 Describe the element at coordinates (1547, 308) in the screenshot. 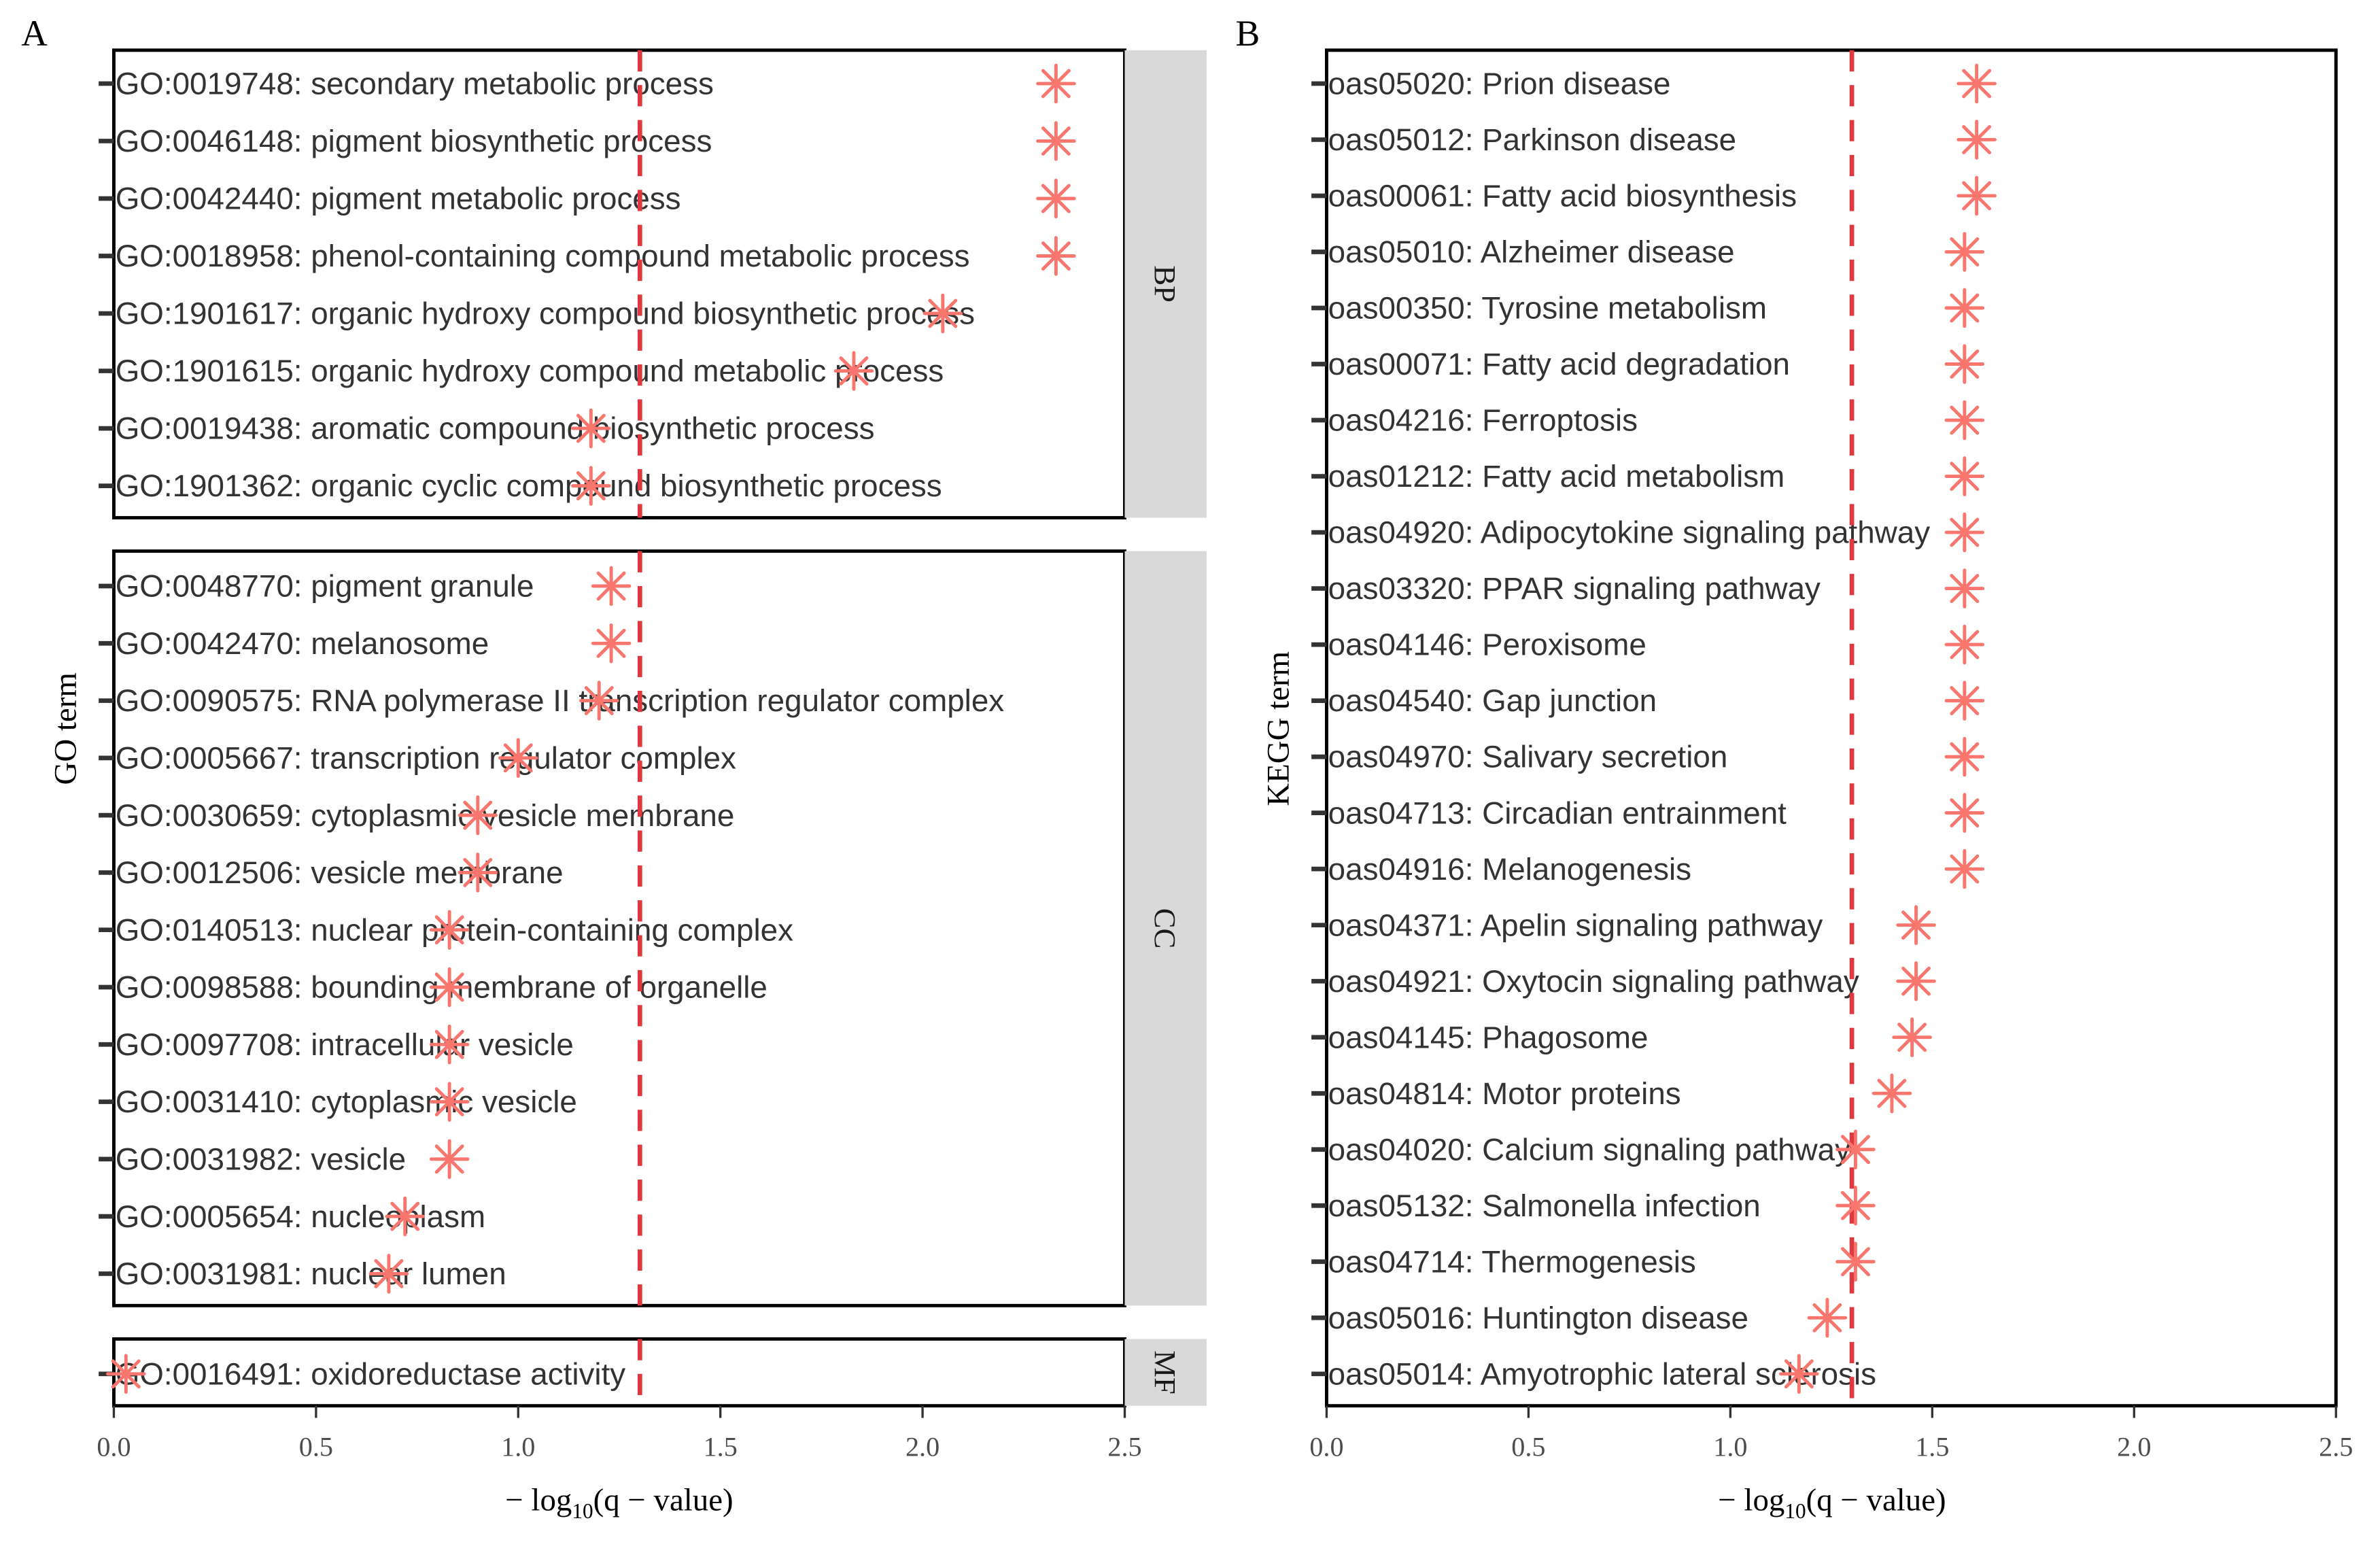

I see `term-label: oas00350: Tyrosine metabolism` at that location.